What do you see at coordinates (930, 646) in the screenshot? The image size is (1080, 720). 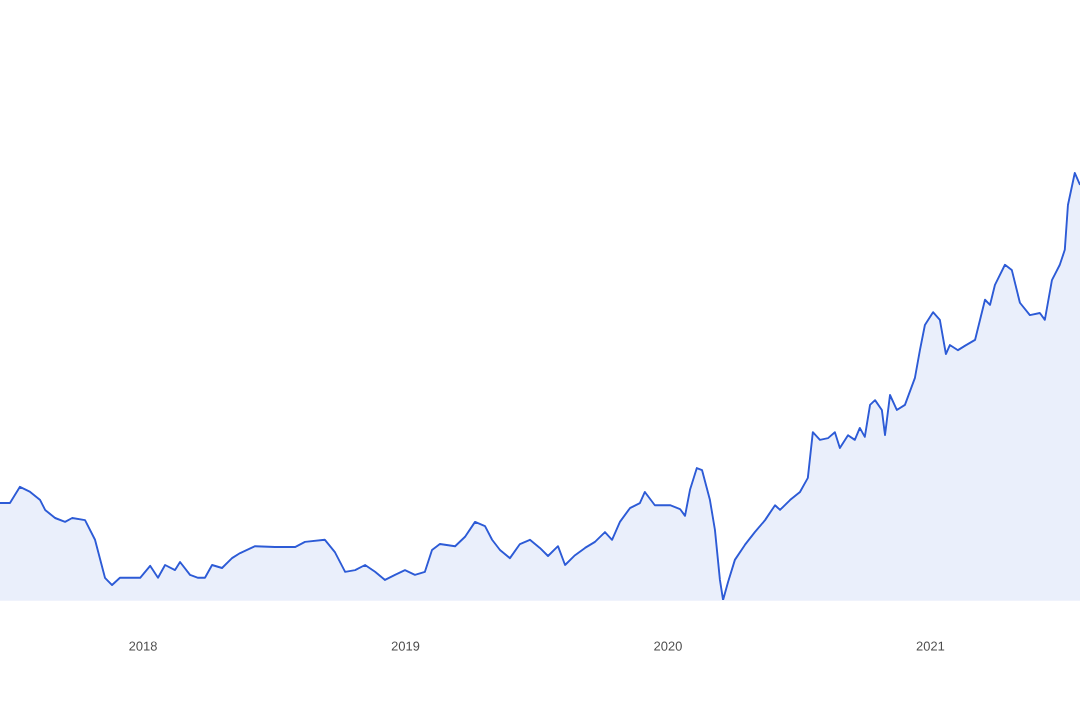 I see `x-tick-label: 2021` at bounding box center [930, 646].